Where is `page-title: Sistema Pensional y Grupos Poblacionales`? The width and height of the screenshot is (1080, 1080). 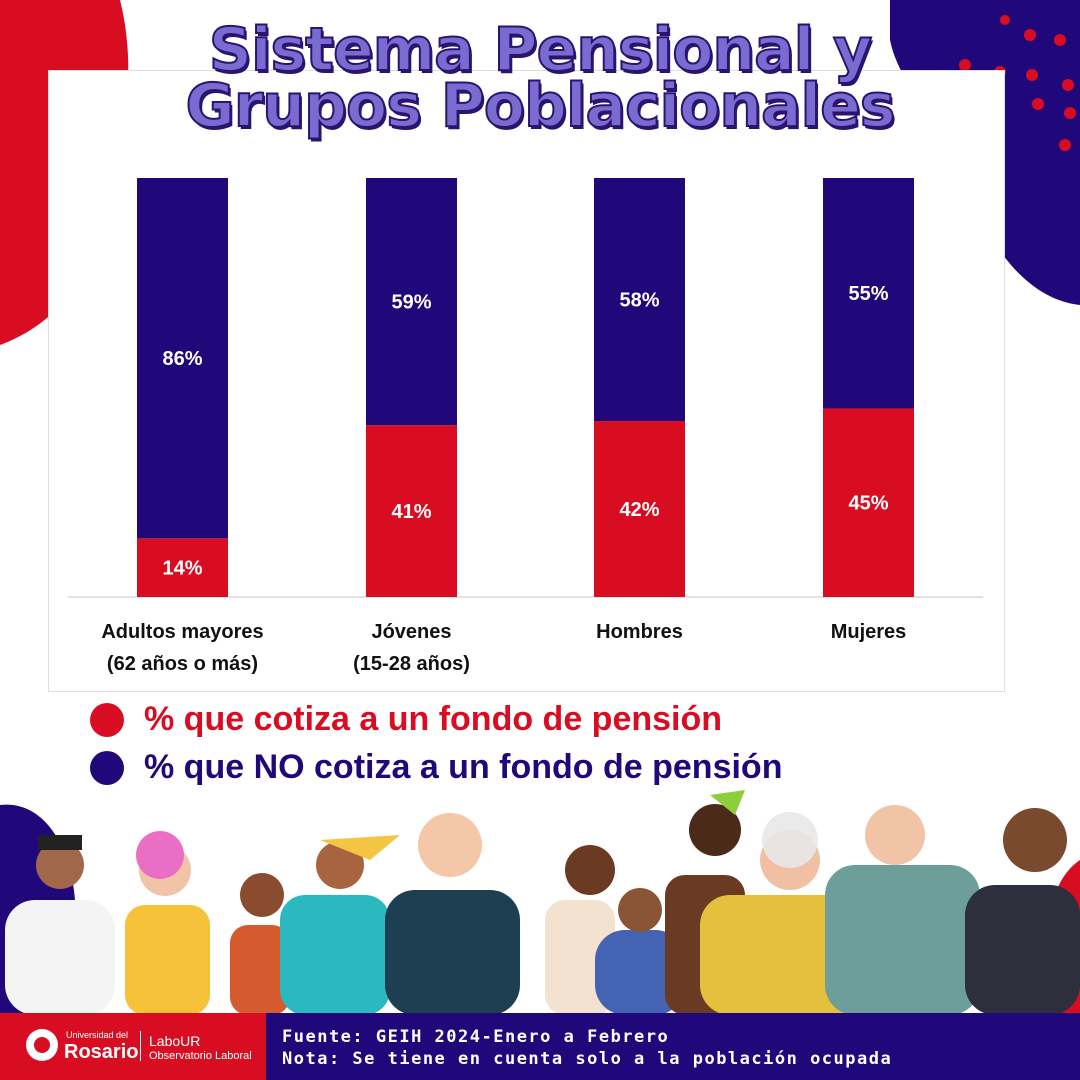
page-title: Sistema Pensional y Grupos Poblacionales is located at coordinates (540, 78).